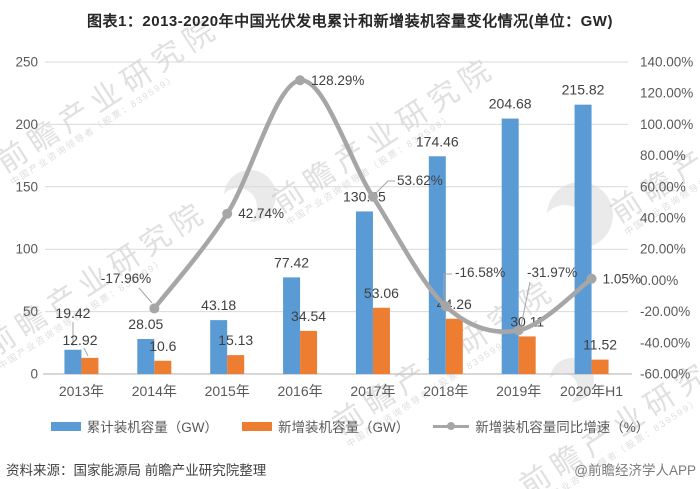  I want to click on data-label-cumulative-2014年: 28.05, so click(145, 324).